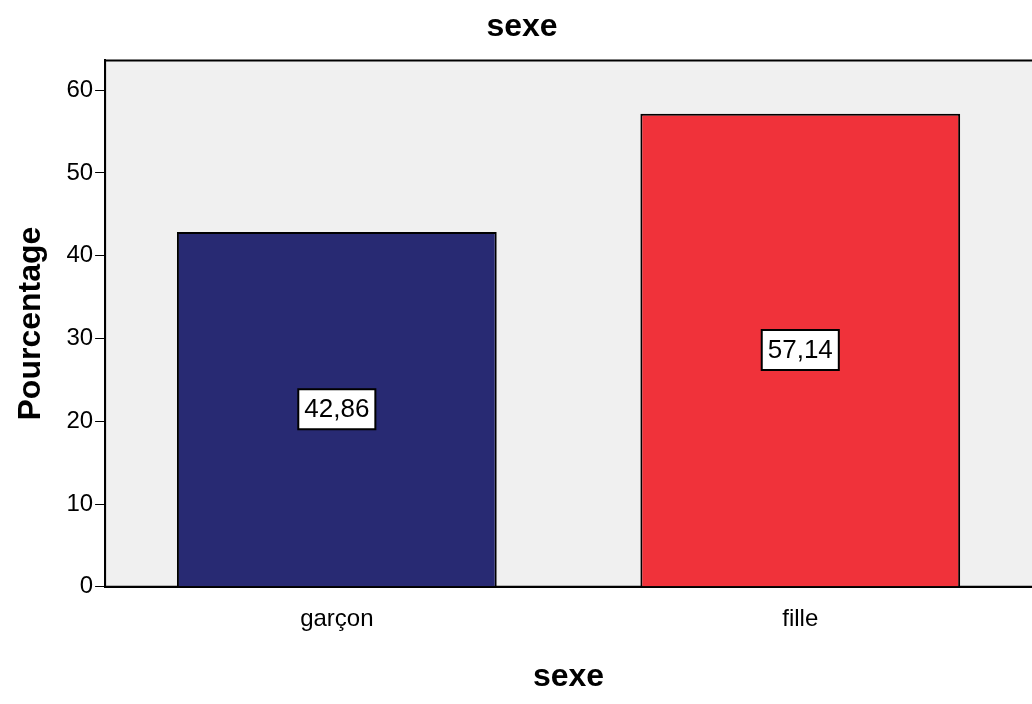  I want to click on data-label: 57,14, so click(800, 349).